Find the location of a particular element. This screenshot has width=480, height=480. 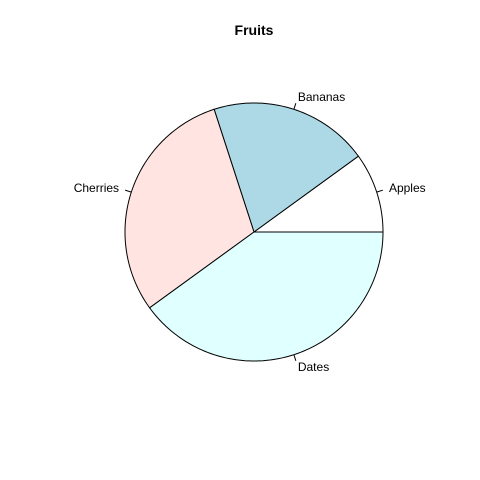

label-tick-cherries is located at coordinates (128, 191).